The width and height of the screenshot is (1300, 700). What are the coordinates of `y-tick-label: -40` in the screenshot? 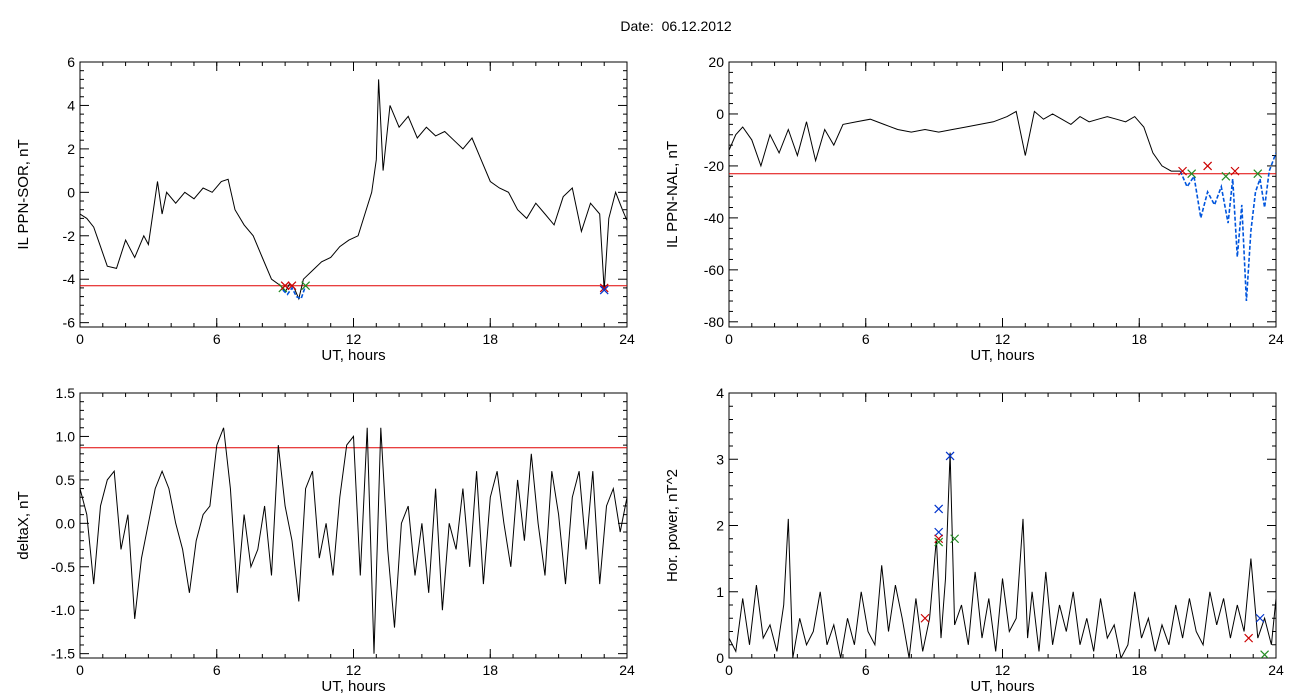 It's located at (714, 218).